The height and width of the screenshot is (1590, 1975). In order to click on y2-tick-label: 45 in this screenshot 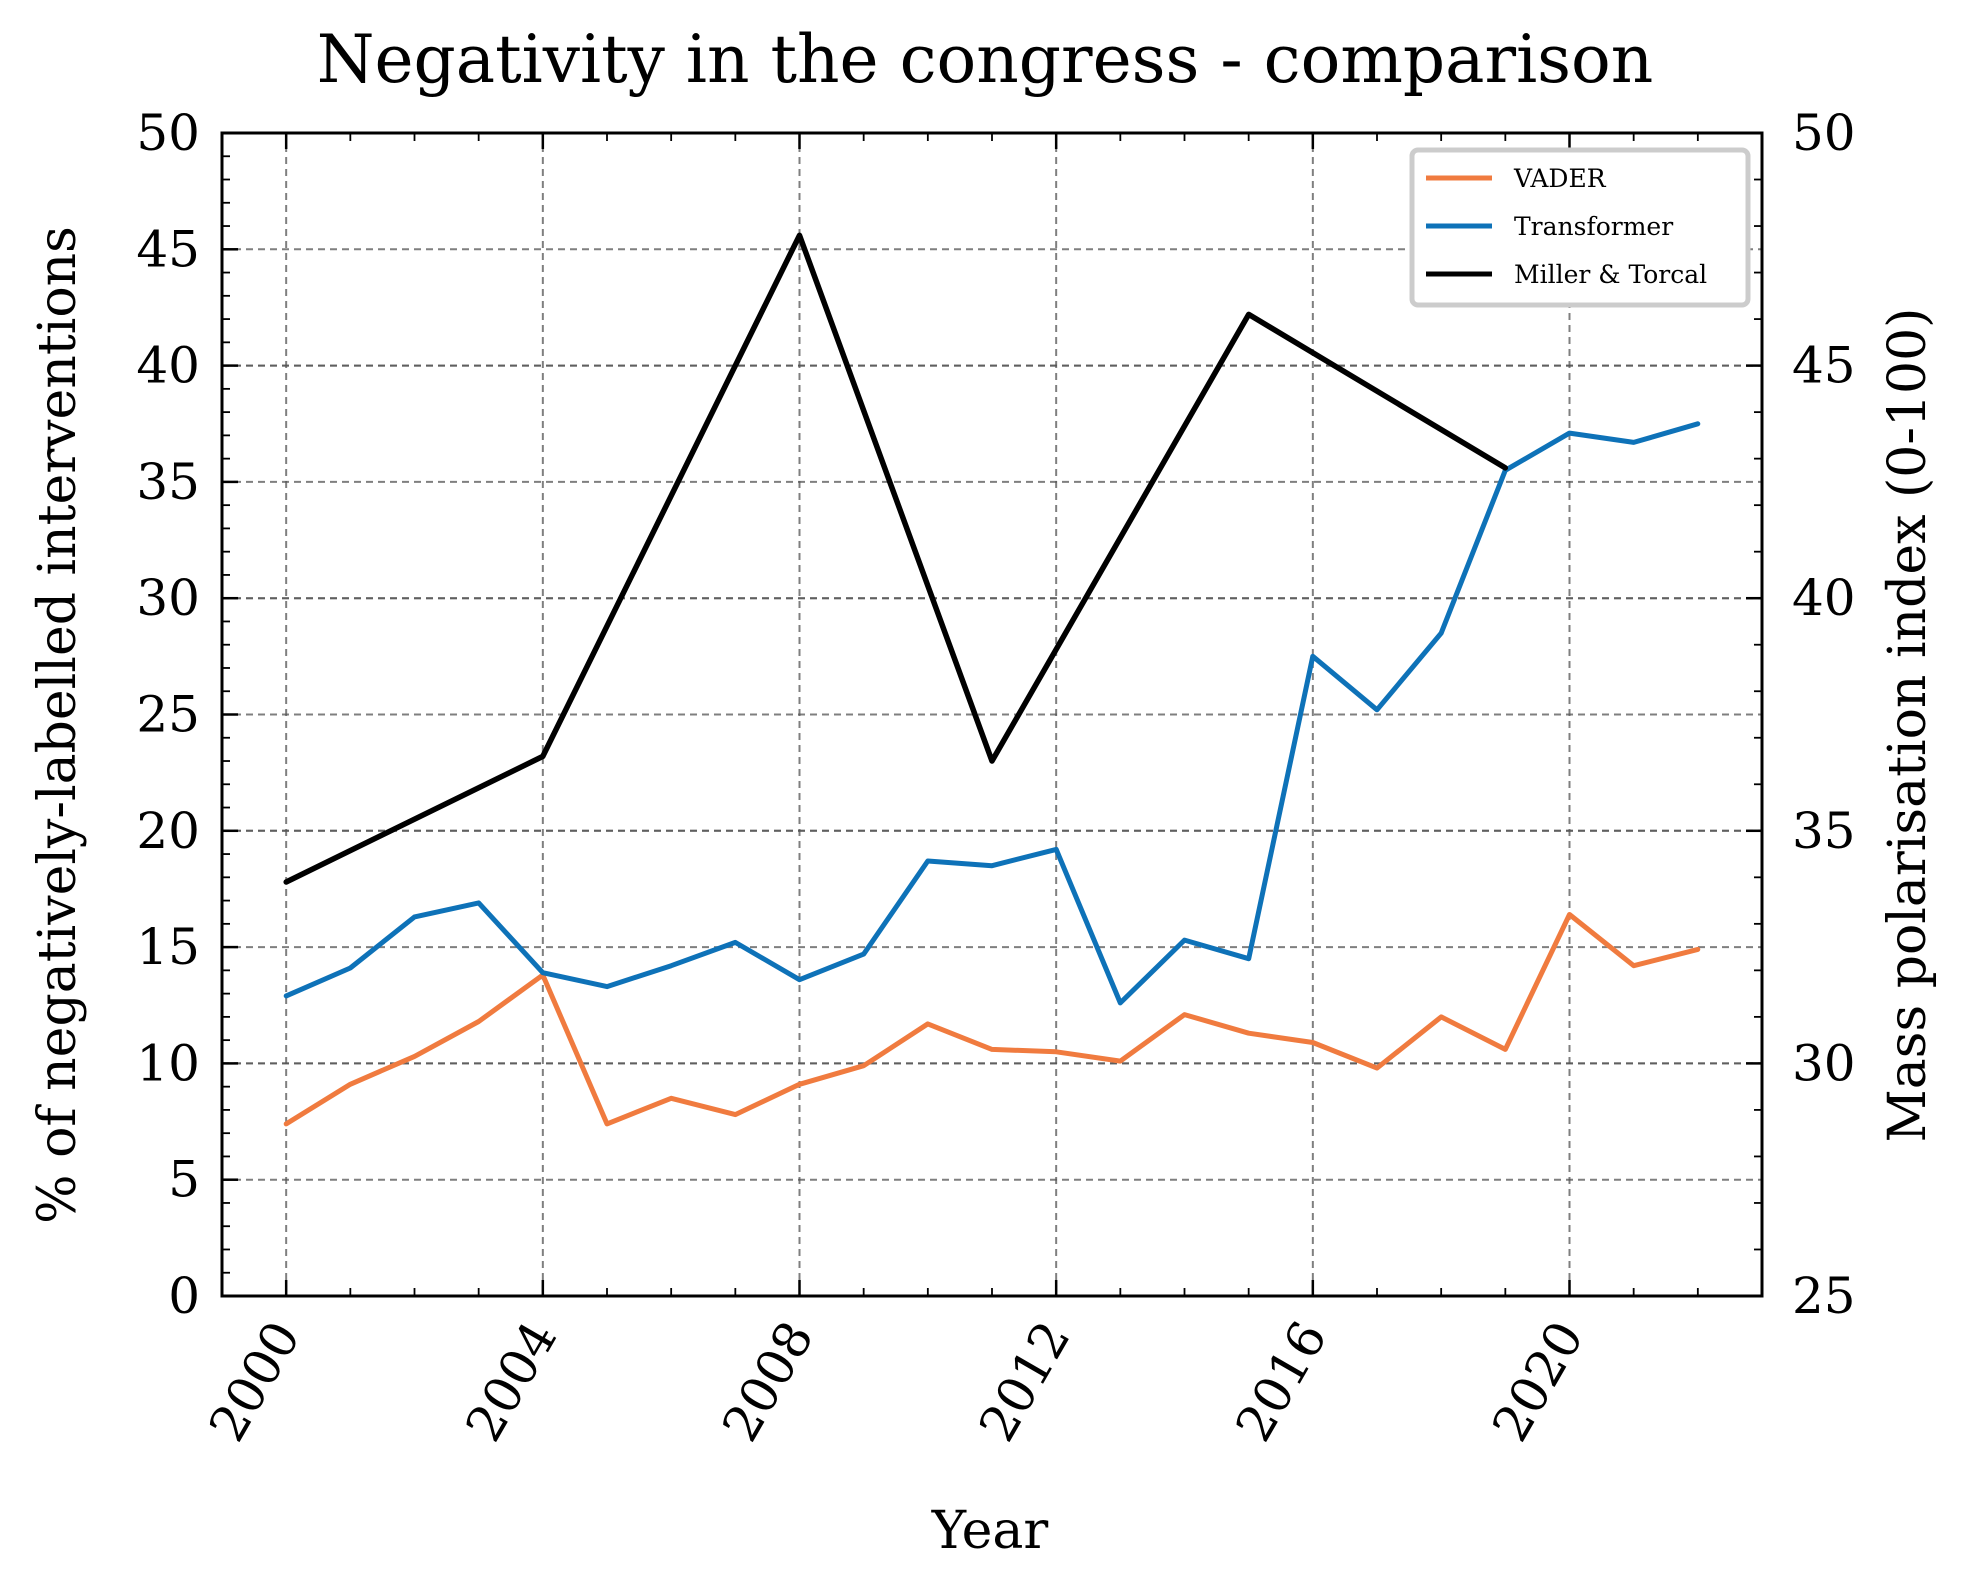, I will do `click(1824, 366)`.